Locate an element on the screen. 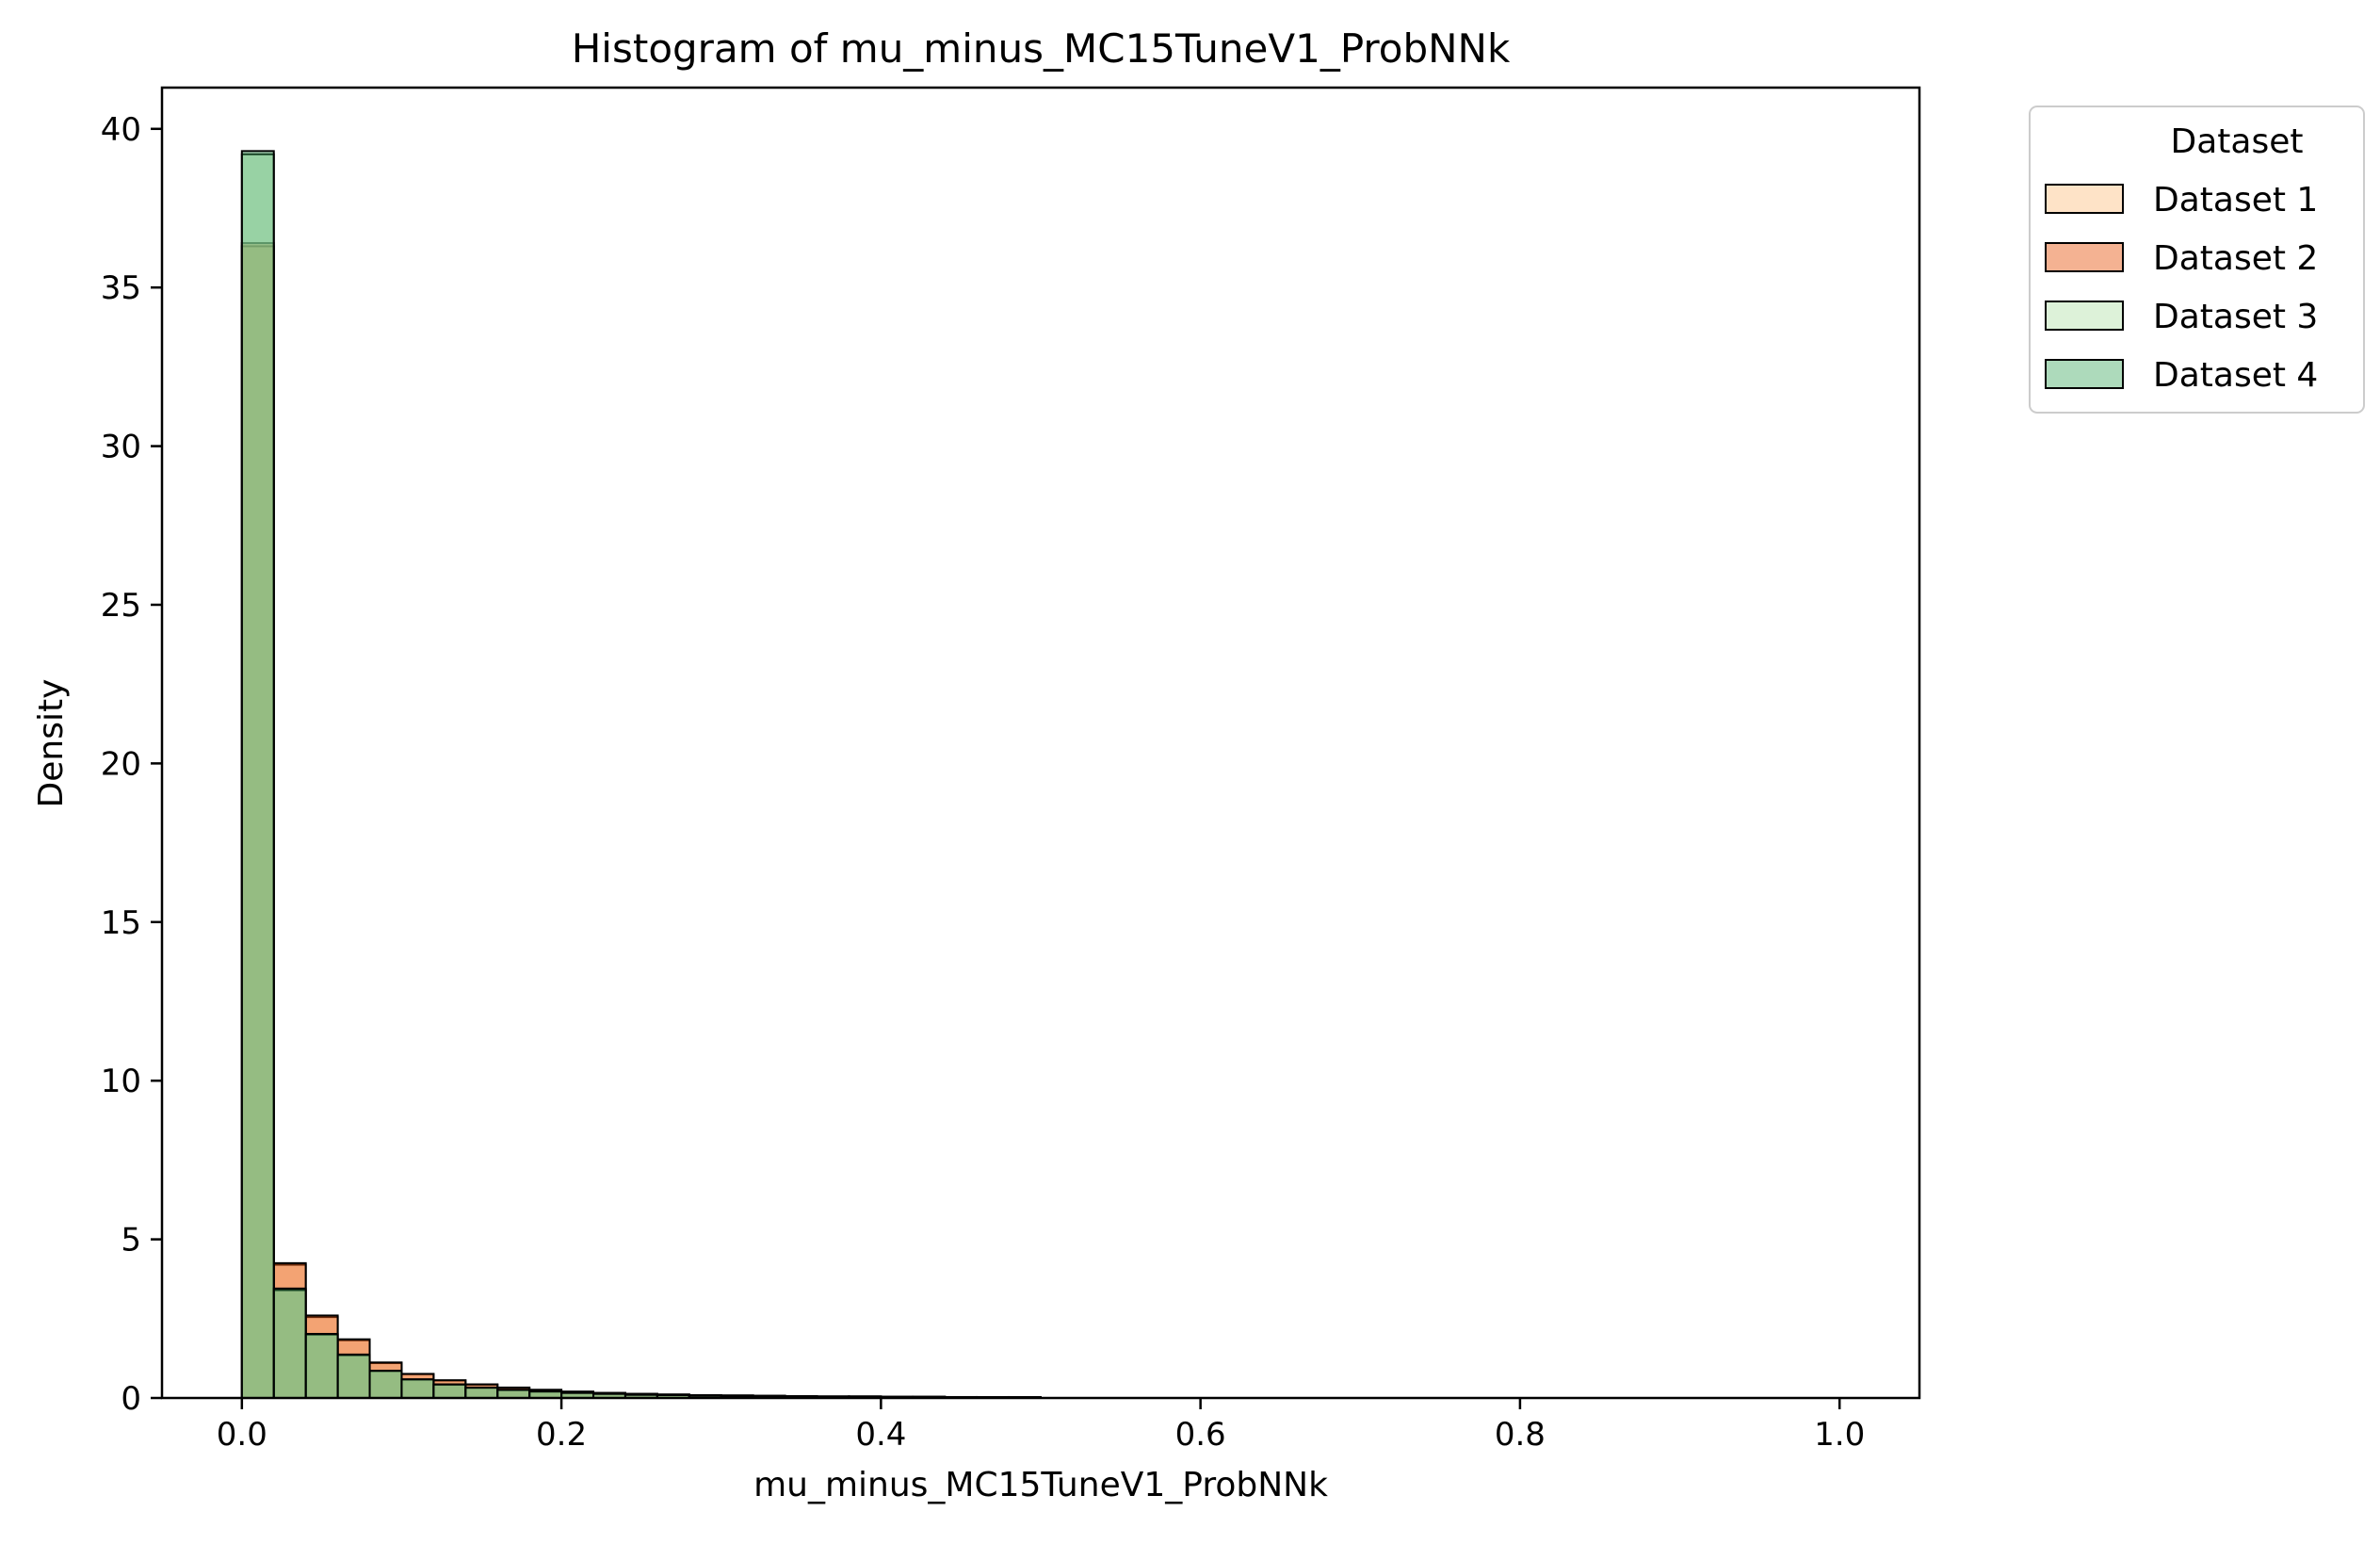 The width and height of the screenshot is (2380, 1544). y-tick-label: 0 is located at coordinates (131, 1399).